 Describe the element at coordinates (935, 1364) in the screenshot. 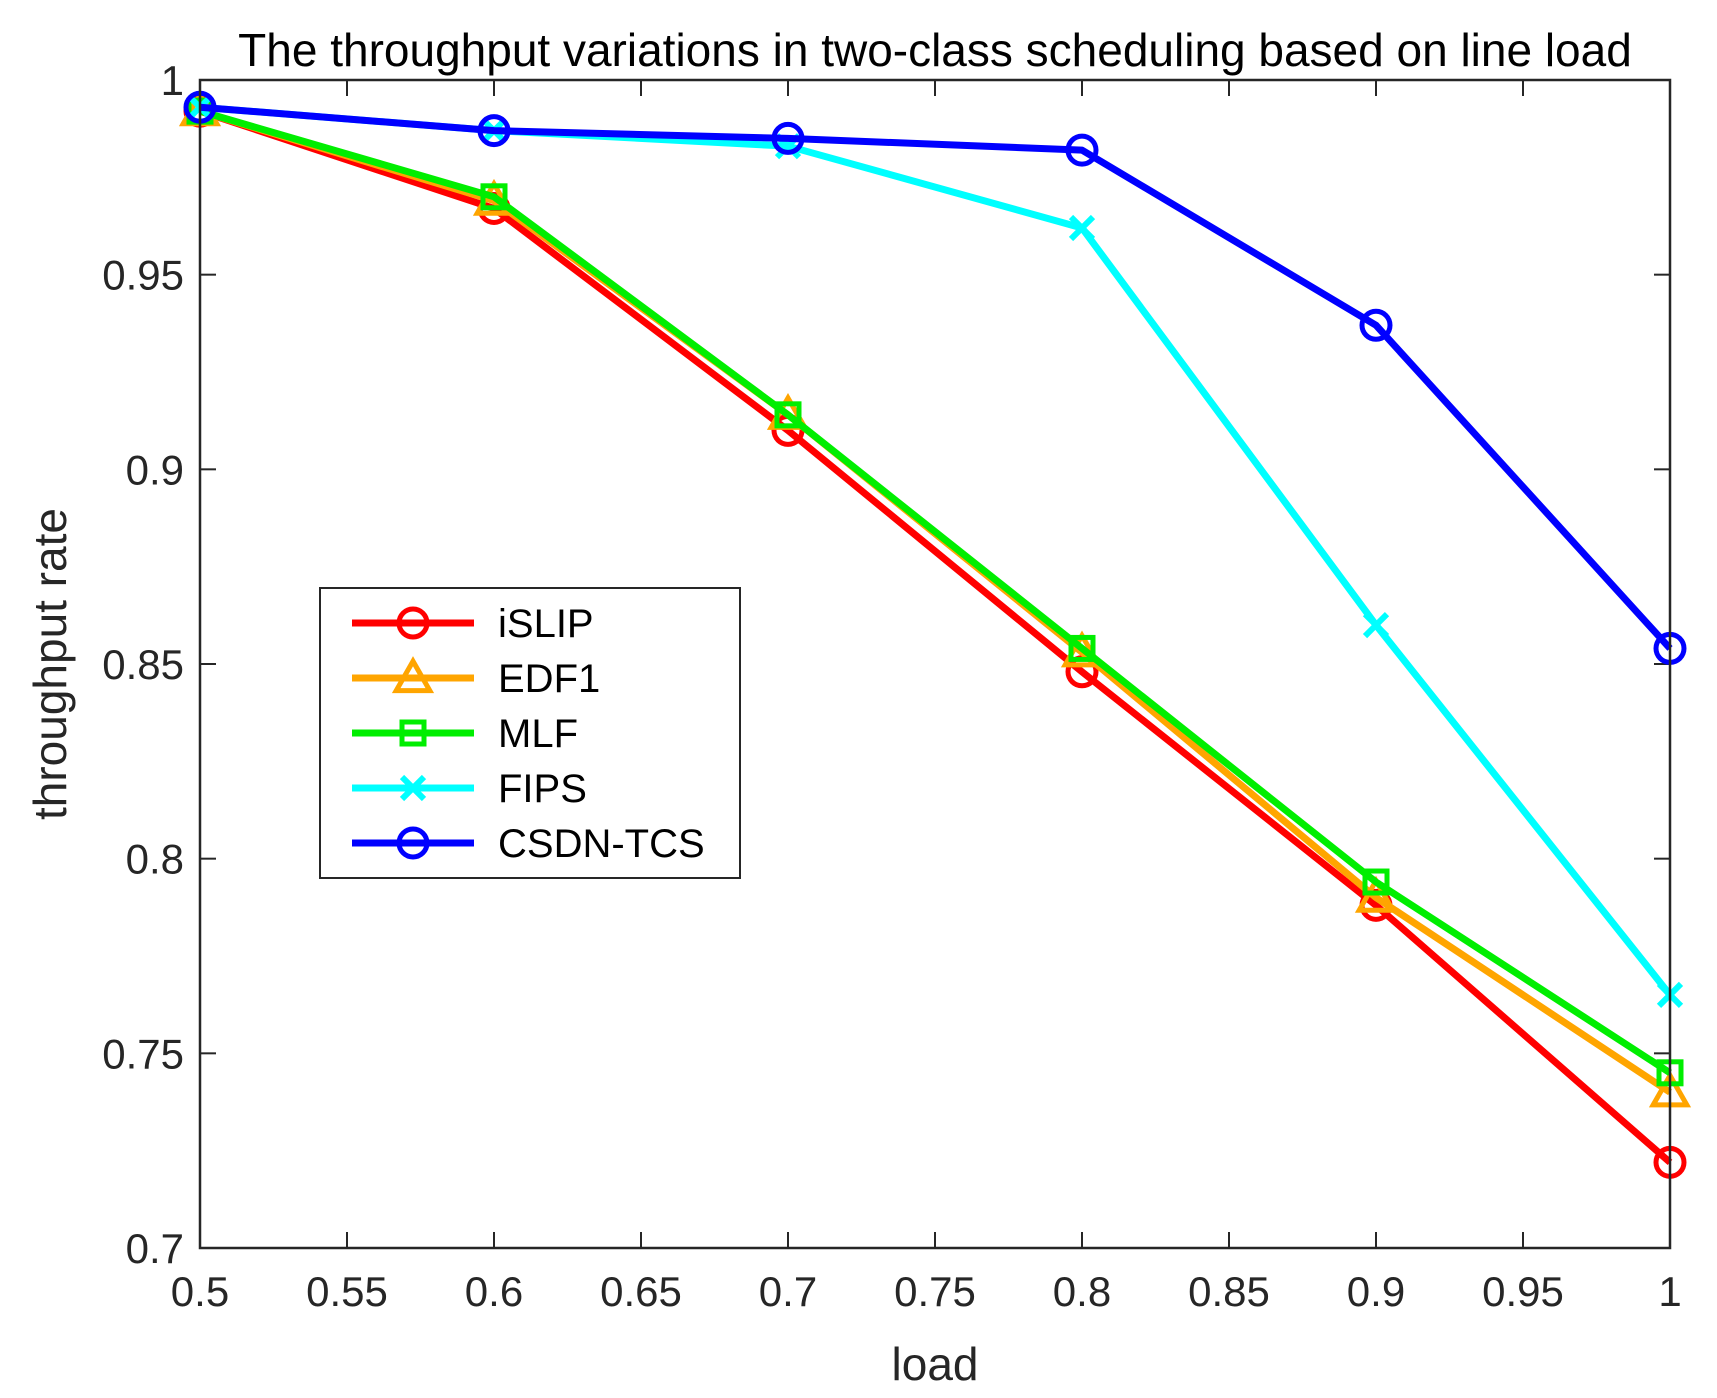

I see `x-axis-label: load` at that location.